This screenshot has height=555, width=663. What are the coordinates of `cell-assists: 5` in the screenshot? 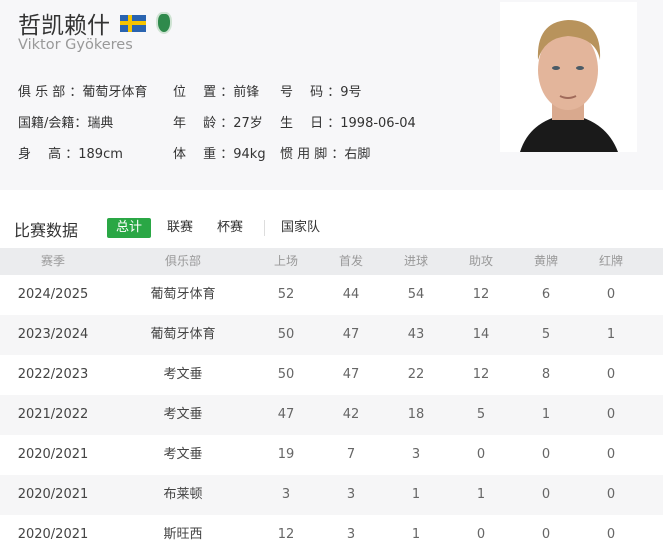 It's located at (481, 414).